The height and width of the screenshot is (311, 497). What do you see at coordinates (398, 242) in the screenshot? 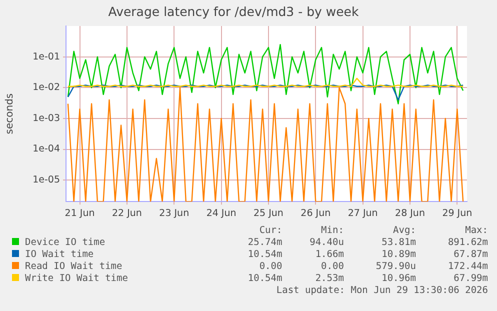
I see `text: 53.81m` at bounding box center [398, 242].